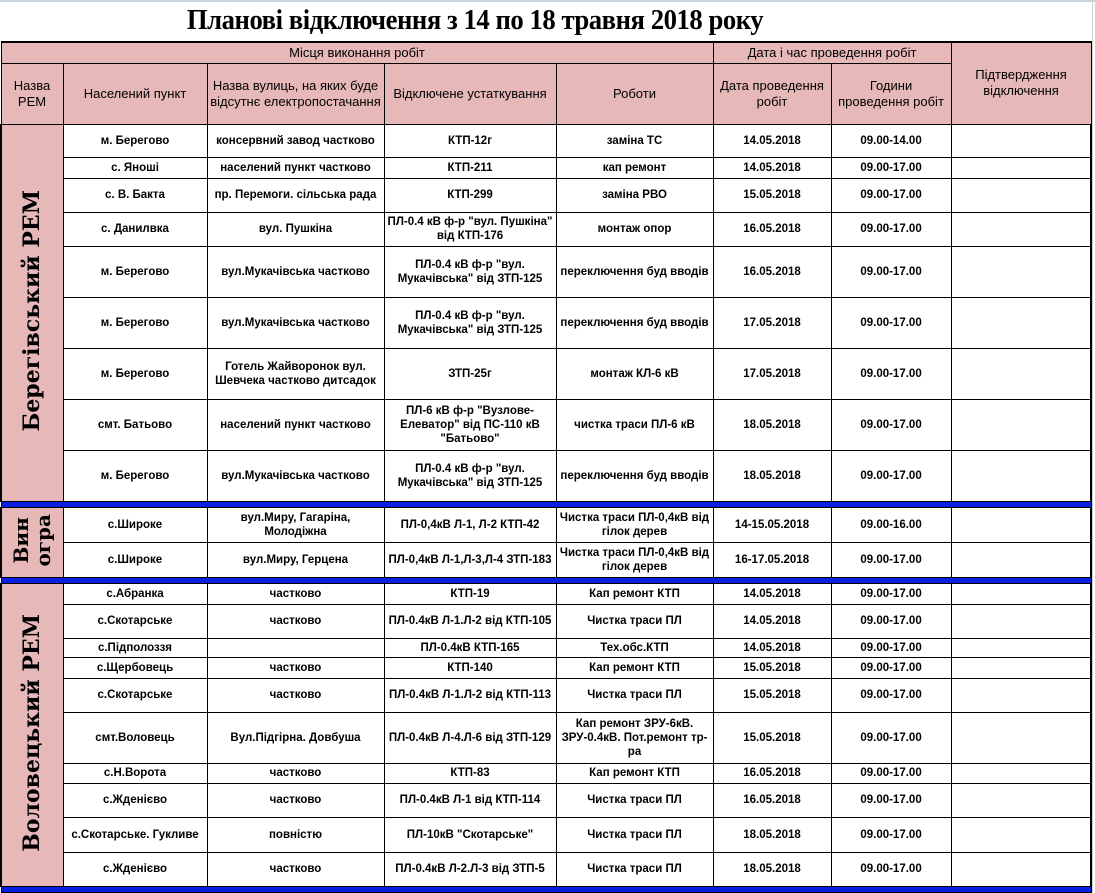 The width and height of the screenshot is (1095, 893). Describe the element at coordinates (470, 373) in the screenshot. I see `equipment-cell: ЗТП-25г` at that location.